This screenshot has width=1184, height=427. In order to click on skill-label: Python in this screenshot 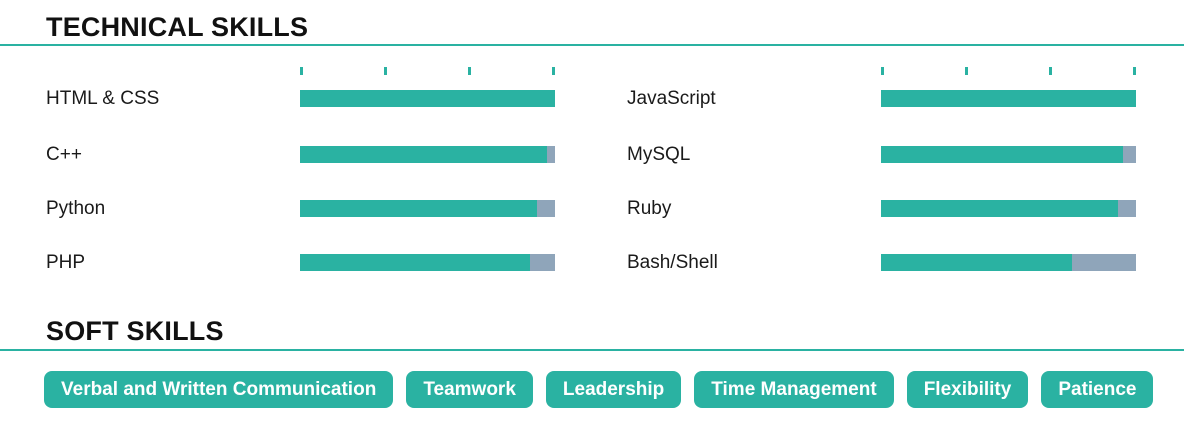, I will do `click(76, 208)`.